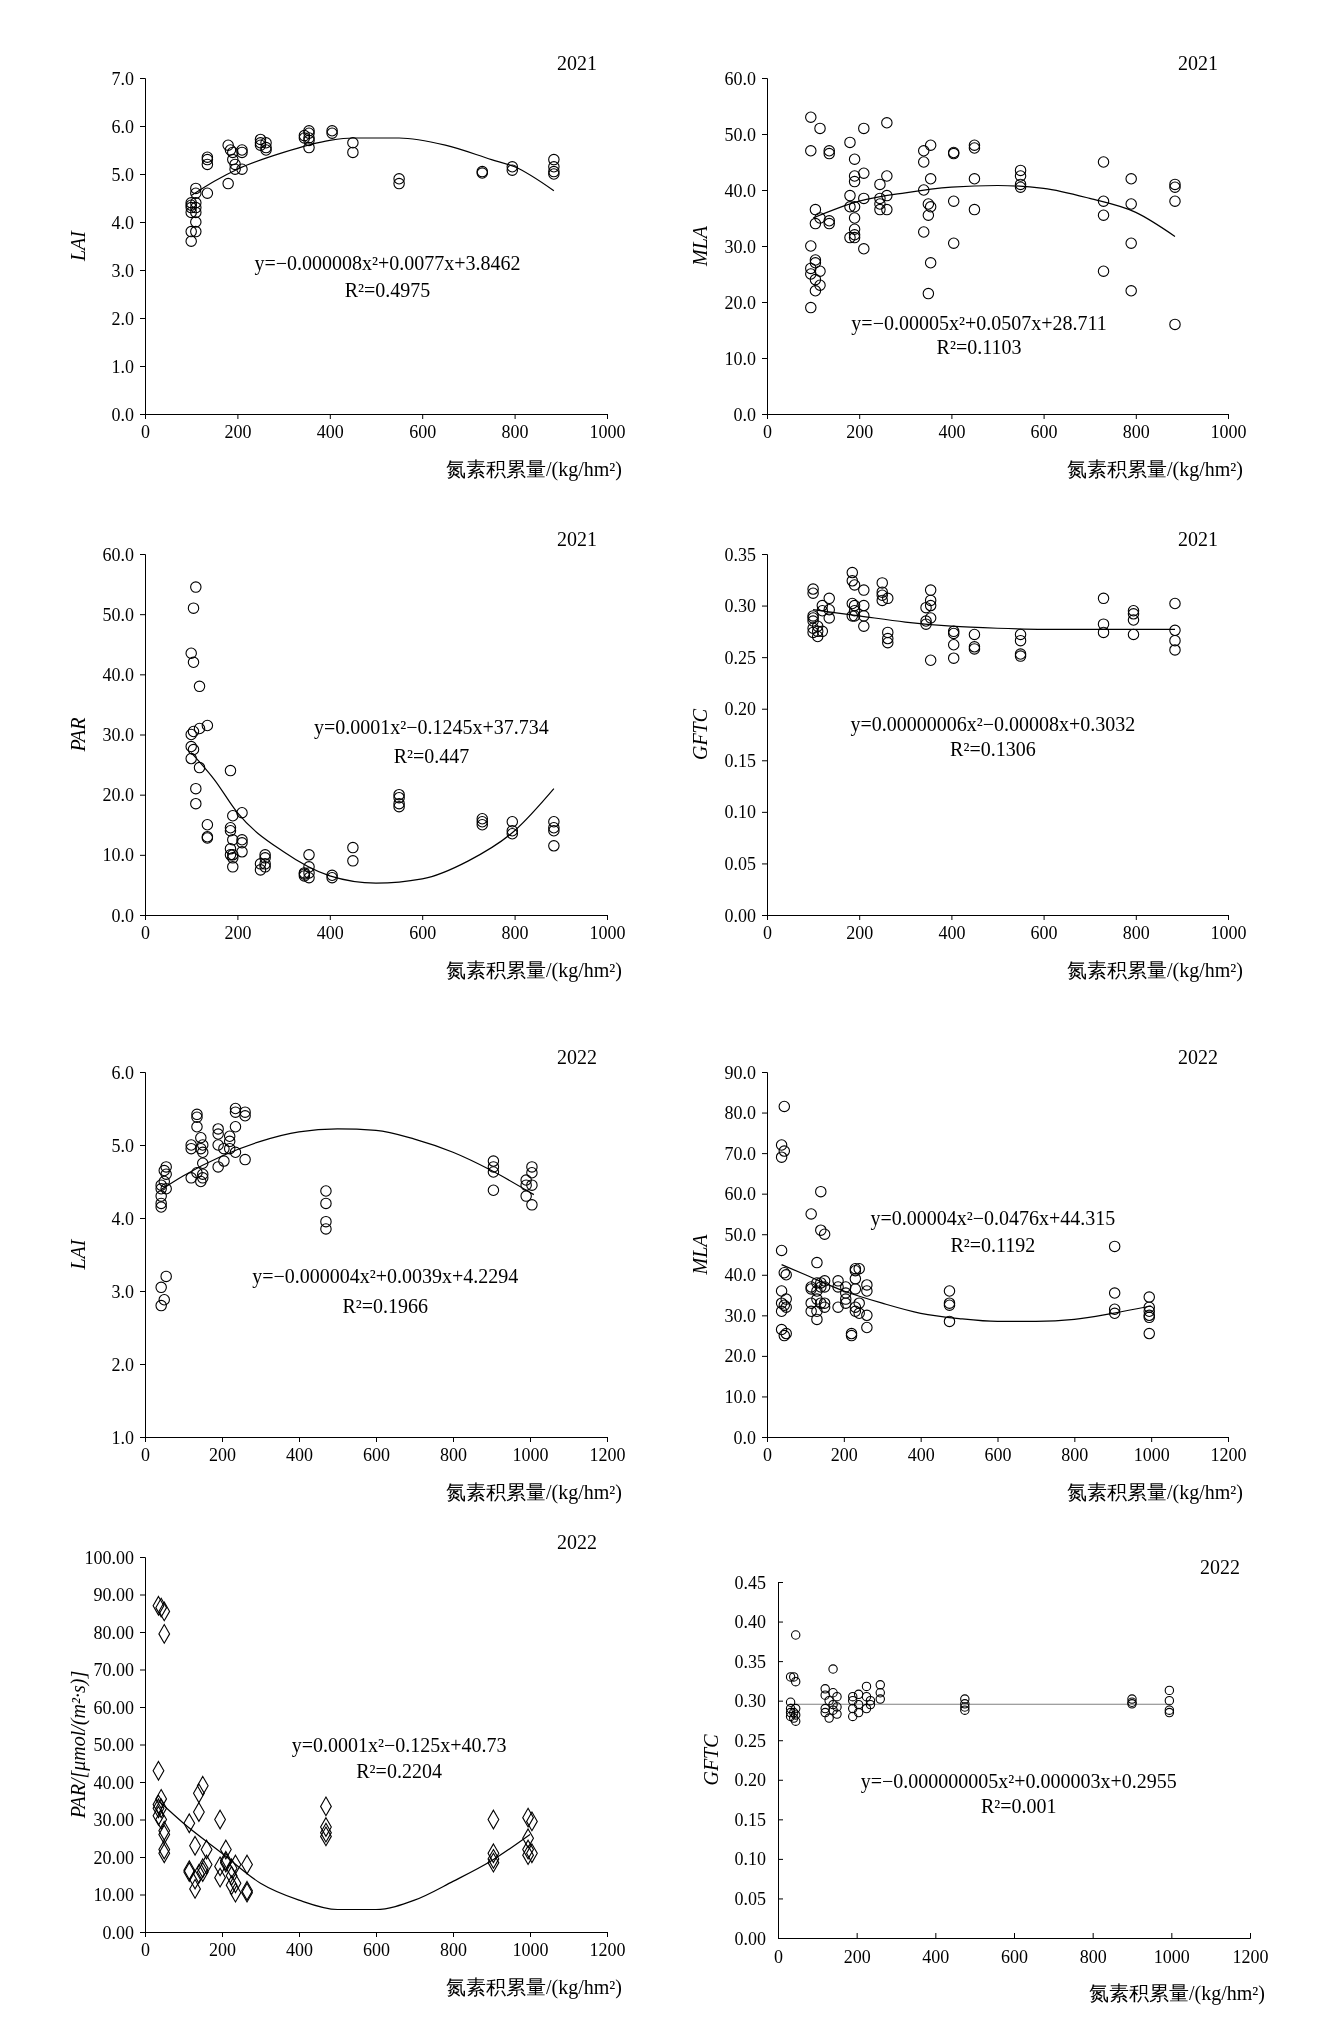 The height and width of the screenshot is (2030, 1320). I want to click on y-tick-label: 6.0, so click(122, 126).